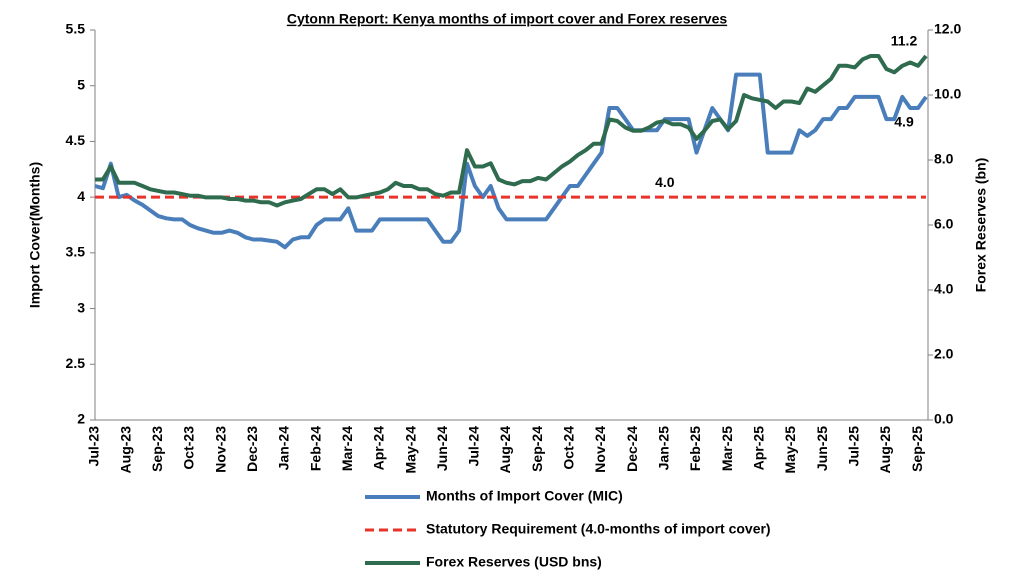 This screenshot has width=1028, height=586. Describe the element at coordinates (220, 449) in the screenshot. I see `x-tick-label: Nov-23` at that location.